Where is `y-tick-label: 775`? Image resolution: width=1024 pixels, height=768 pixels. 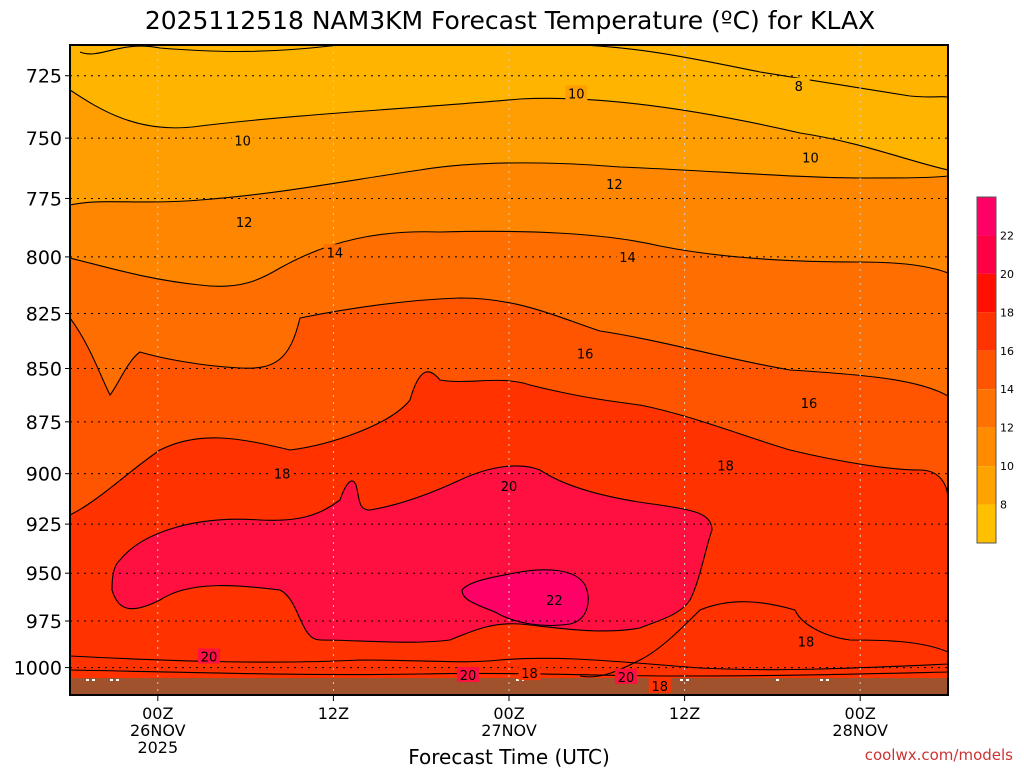
y-tick-label: 775 is located at coordinates (44, 199).